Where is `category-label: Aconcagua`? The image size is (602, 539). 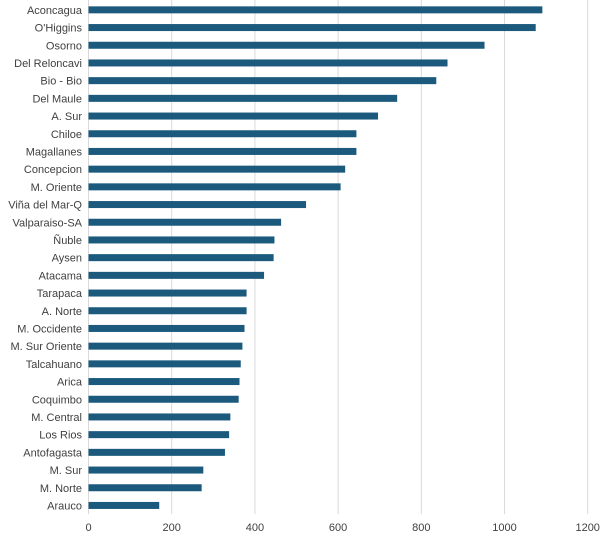
category-label: Aconcagua is located at coordinates (55, 11).